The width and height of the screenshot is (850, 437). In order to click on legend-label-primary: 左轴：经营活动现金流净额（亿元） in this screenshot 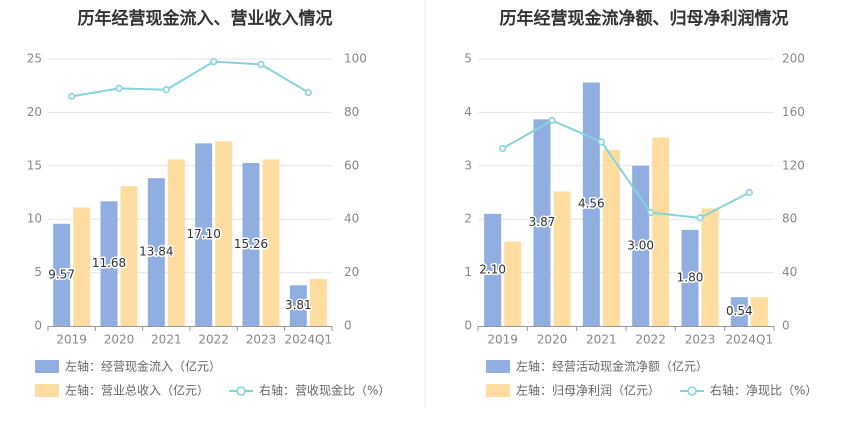, I will do `click(612, 366)`.